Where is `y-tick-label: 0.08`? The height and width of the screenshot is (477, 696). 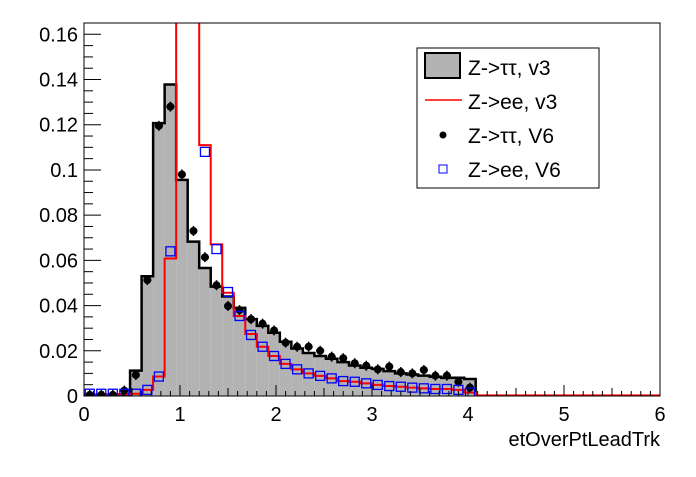 y-tick-label: 0.08 is located at coordinates (58, 216).